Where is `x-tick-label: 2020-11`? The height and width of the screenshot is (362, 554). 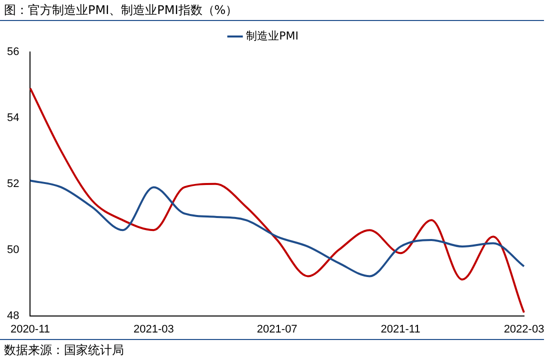 x-tick-label: 2020-11 is located at coordinates (30, 329).